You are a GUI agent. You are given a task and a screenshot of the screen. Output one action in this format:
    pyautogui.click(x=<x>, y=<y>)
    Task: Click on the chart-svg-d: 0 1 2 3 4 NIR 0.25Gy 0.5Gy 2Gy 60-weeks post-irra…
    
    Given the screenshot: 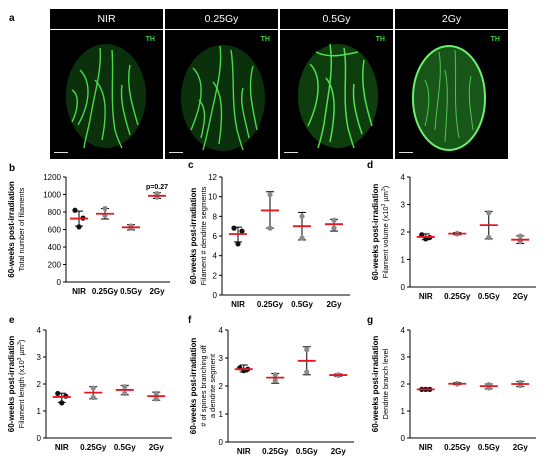 What is the action you would take?
    pyautogui.click(x=453, y=237)
    